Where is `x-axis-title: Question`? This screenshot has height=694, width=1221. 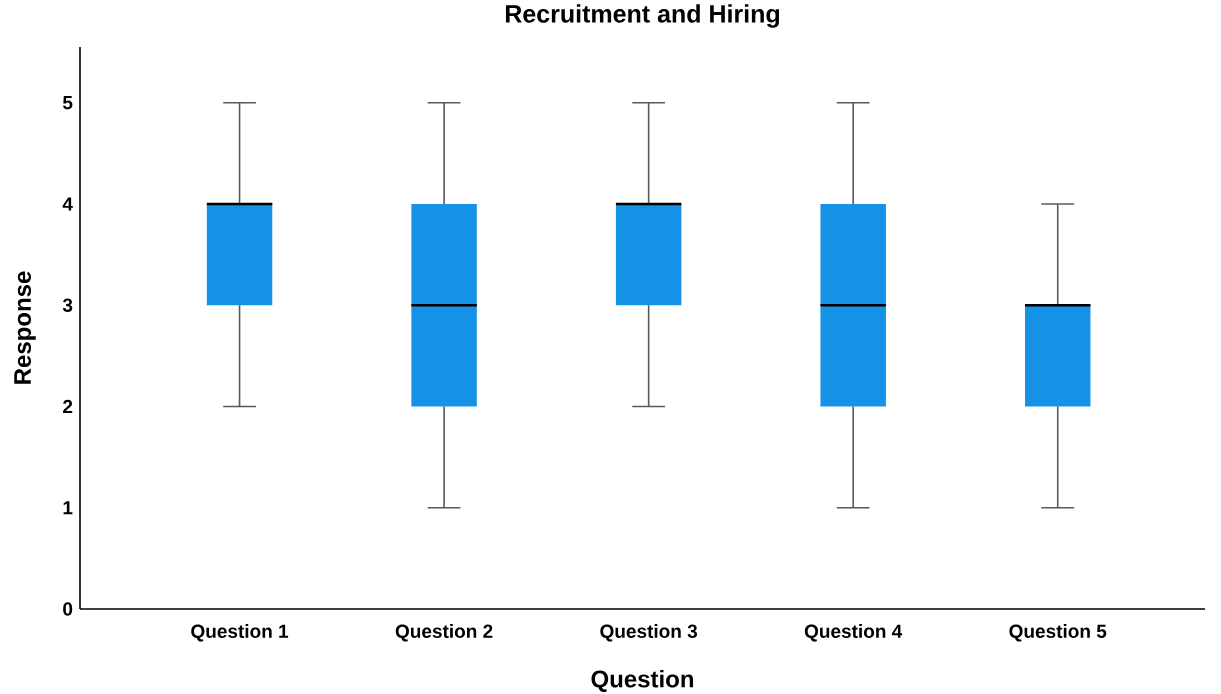
x-axis-title: Question is located at coordinates (642, 681).